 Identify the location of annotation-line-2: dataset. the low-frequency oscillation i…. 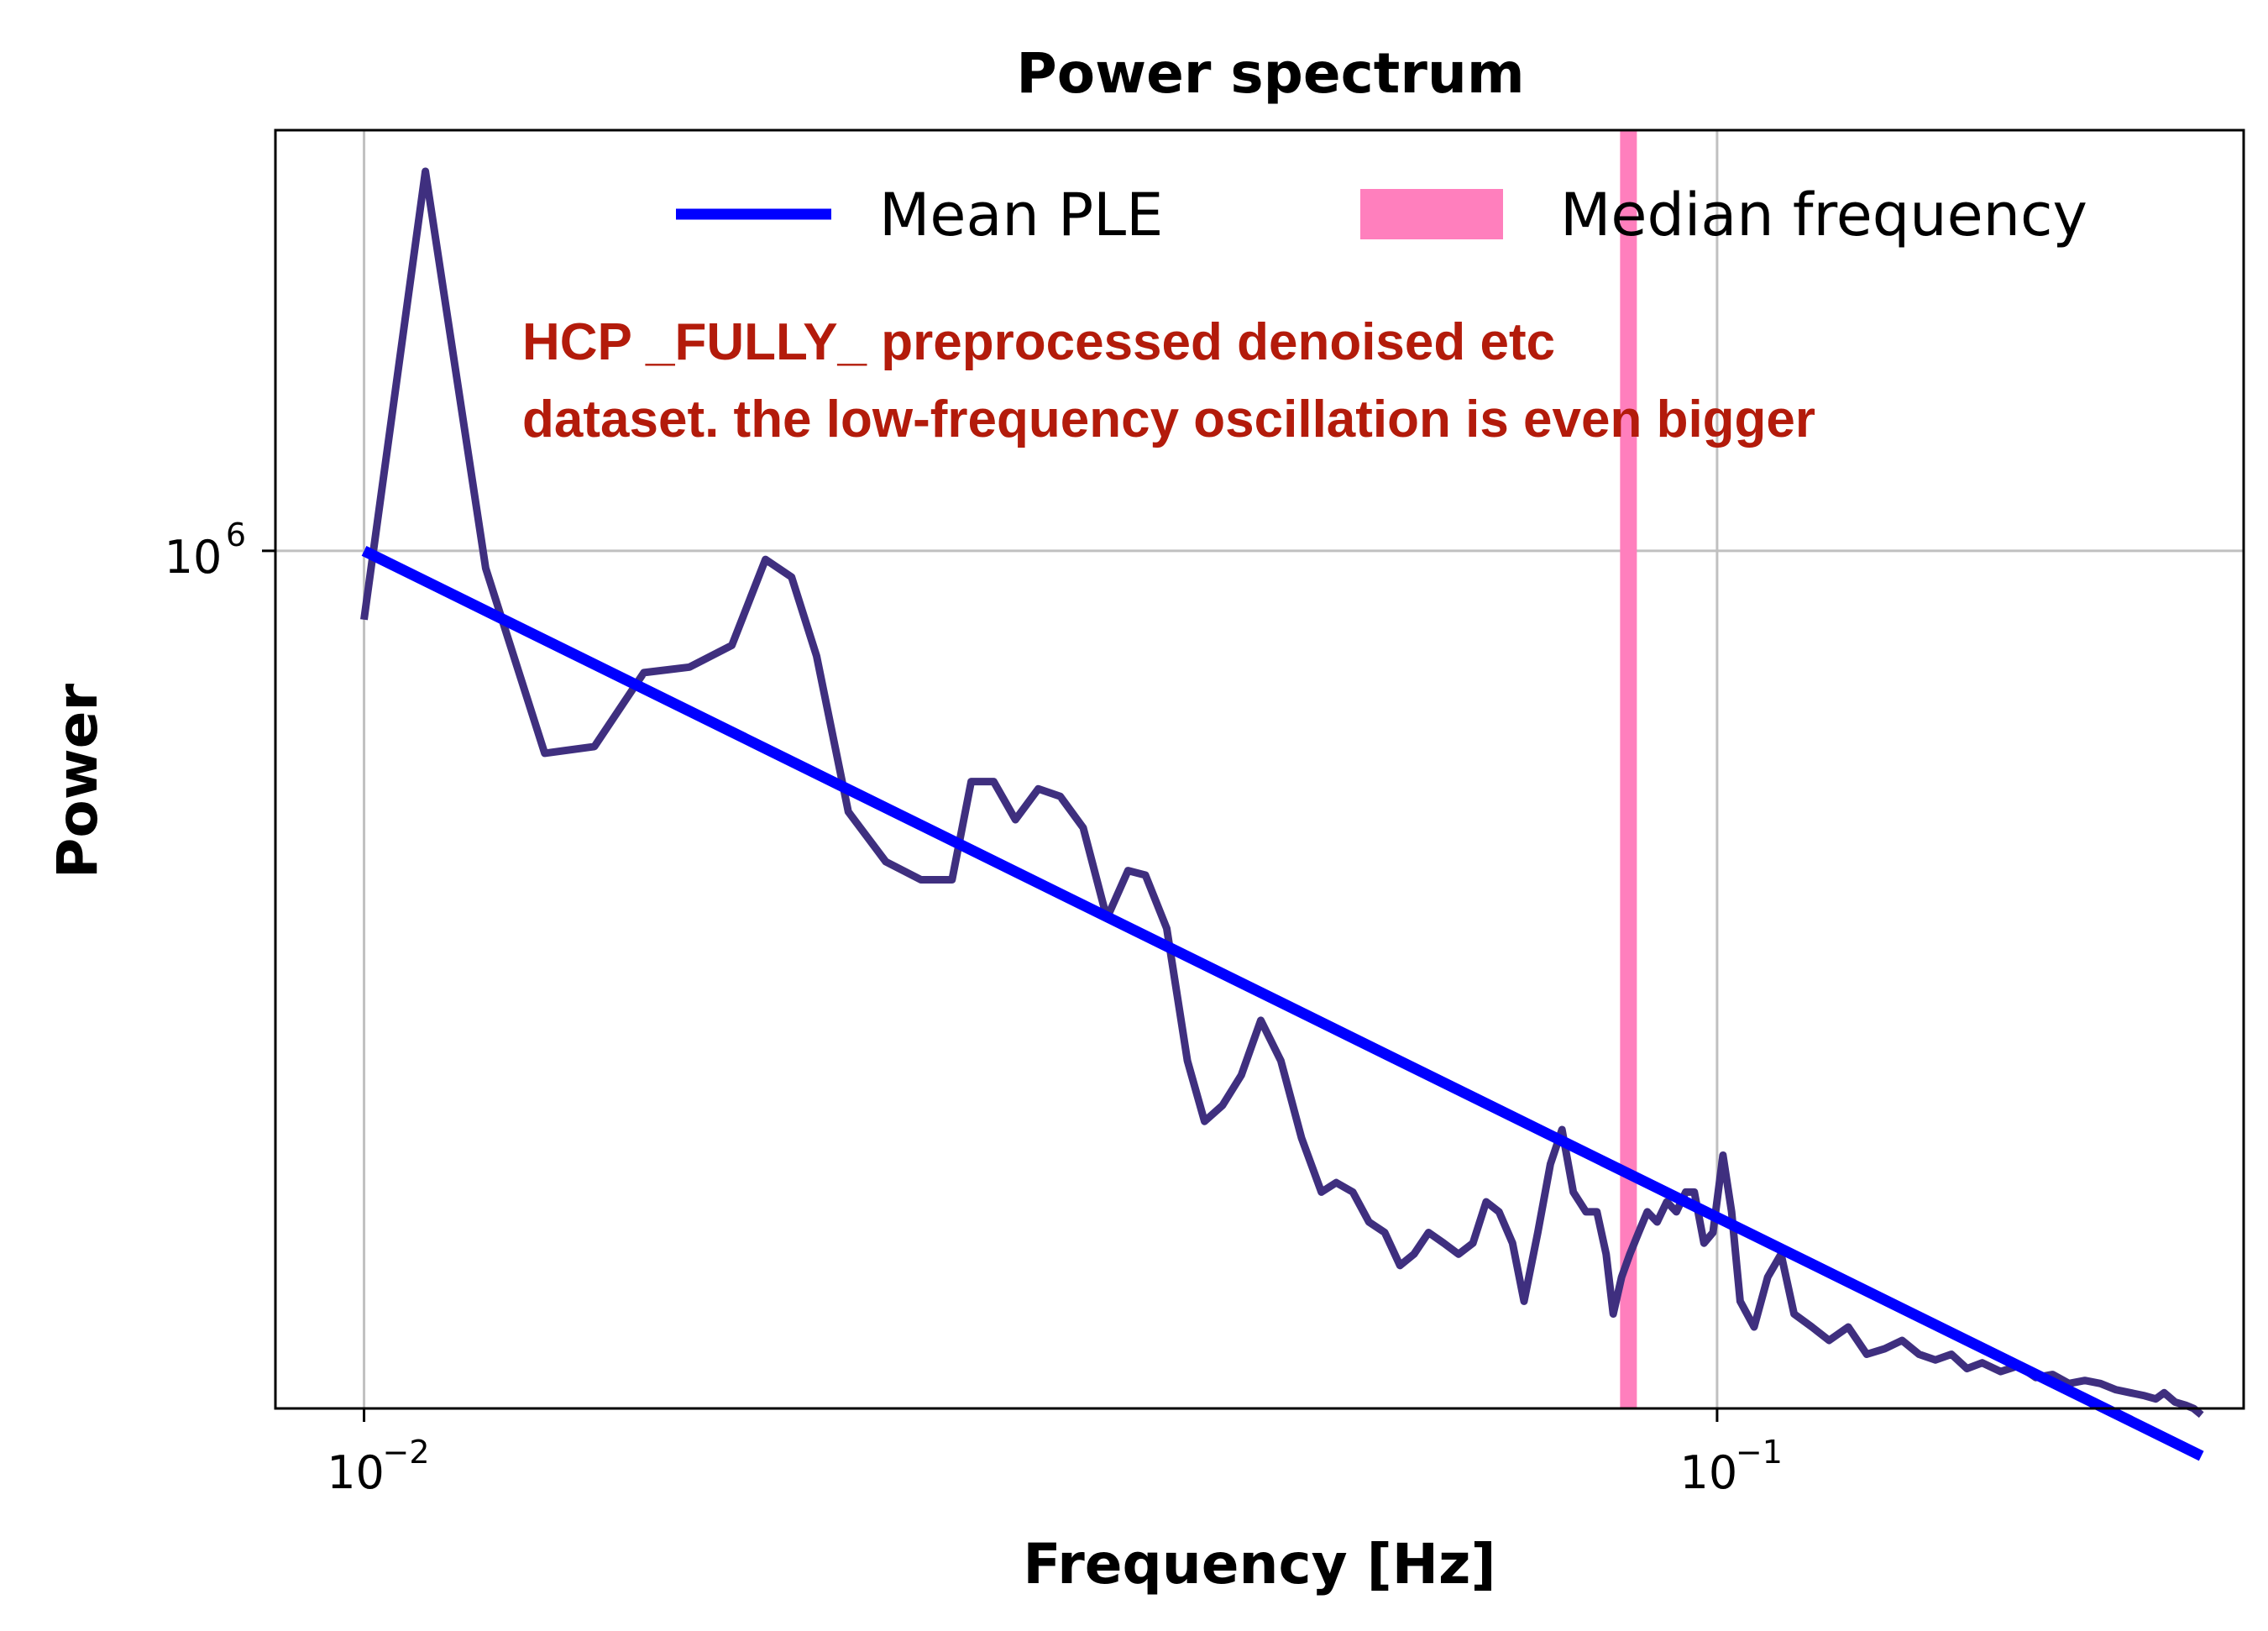
(1169, 419).